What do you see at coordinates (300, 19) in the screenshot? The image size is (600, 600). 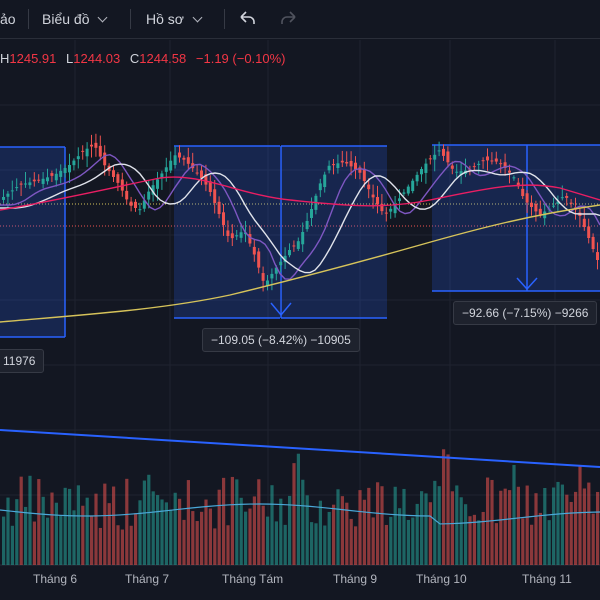 I see `top-toolbar: ảo Biểu đồ Hồ sơ` at bounding box center [300, 19].